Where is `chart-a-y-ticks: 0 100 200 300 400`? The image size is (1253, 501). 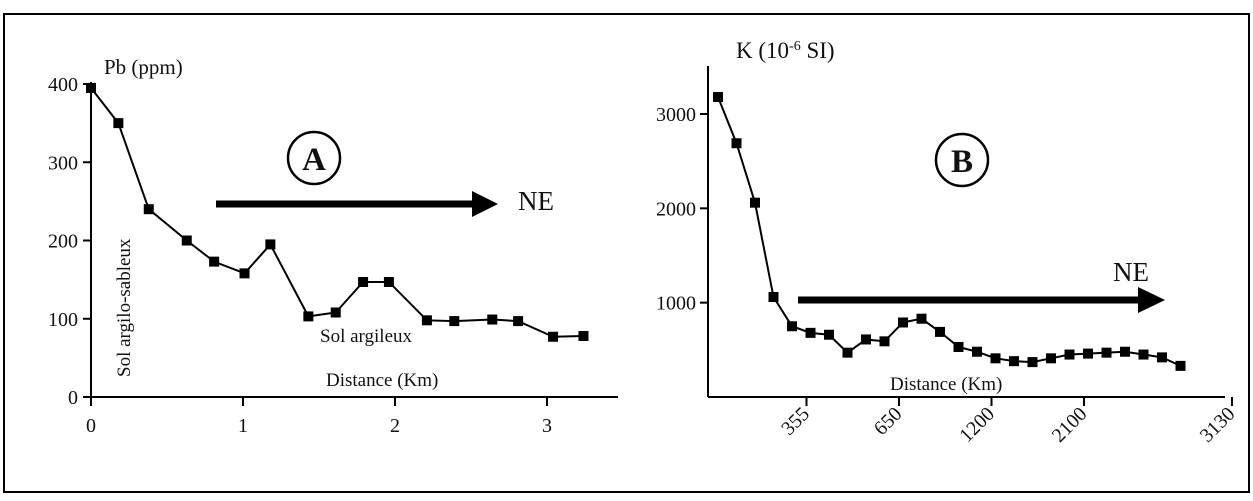
chart-a-y-ticks: 0 100 200 300 400 is located at coordinates (69, 241).